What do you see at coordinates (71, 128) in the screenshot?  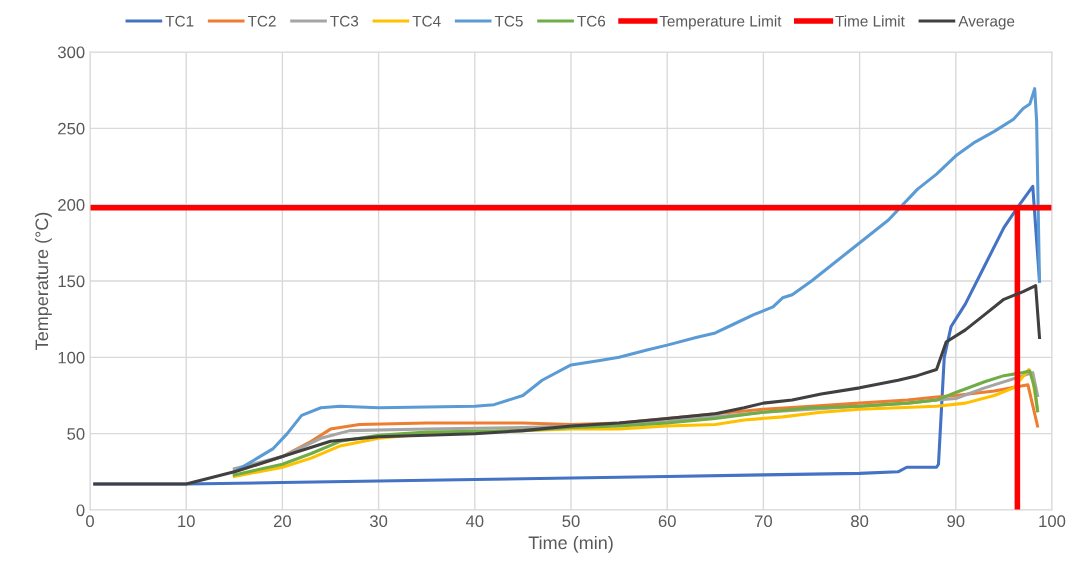 I see `y-tick-label: 250` at bounding box center [71, 128].